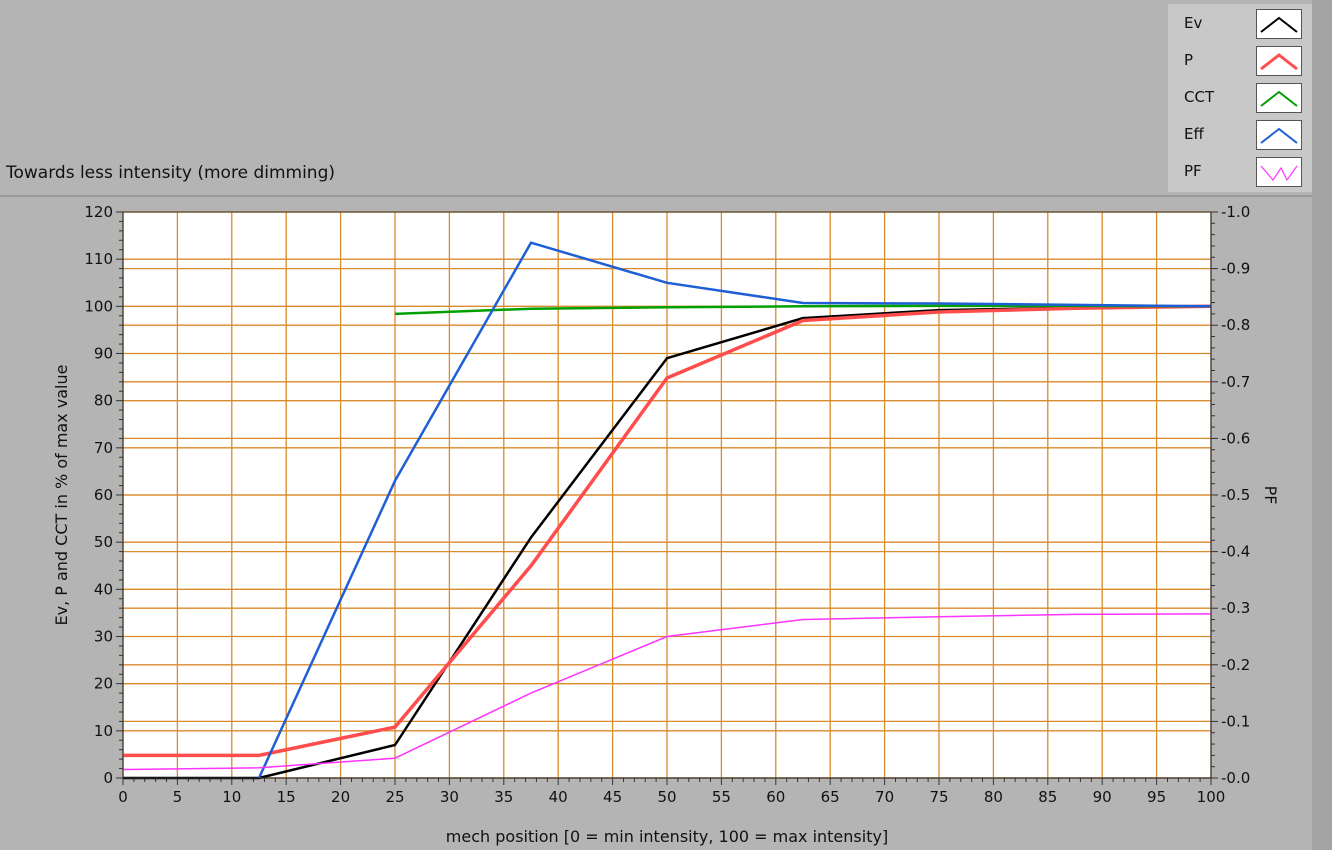 This screenshot has width=1332, height=850. Describe the element at coordinates (1102, 797) in the screenshot. I see `x-tick-label: 90` at that location.